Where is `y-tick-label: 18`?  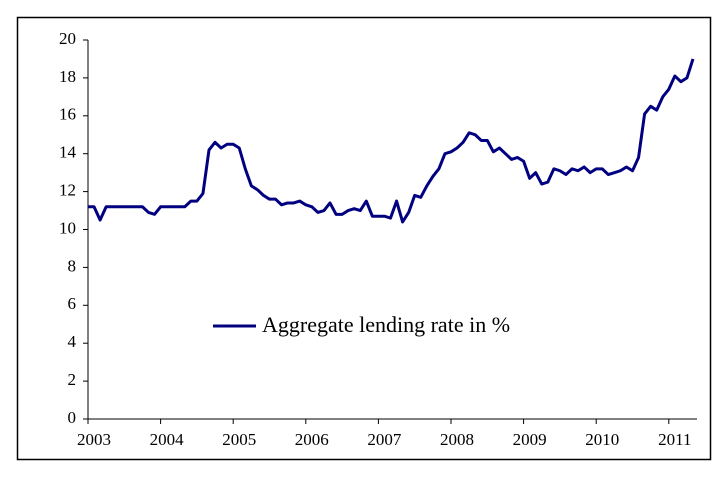
y-tick-label: 18 is located at coordinates (67, 76).